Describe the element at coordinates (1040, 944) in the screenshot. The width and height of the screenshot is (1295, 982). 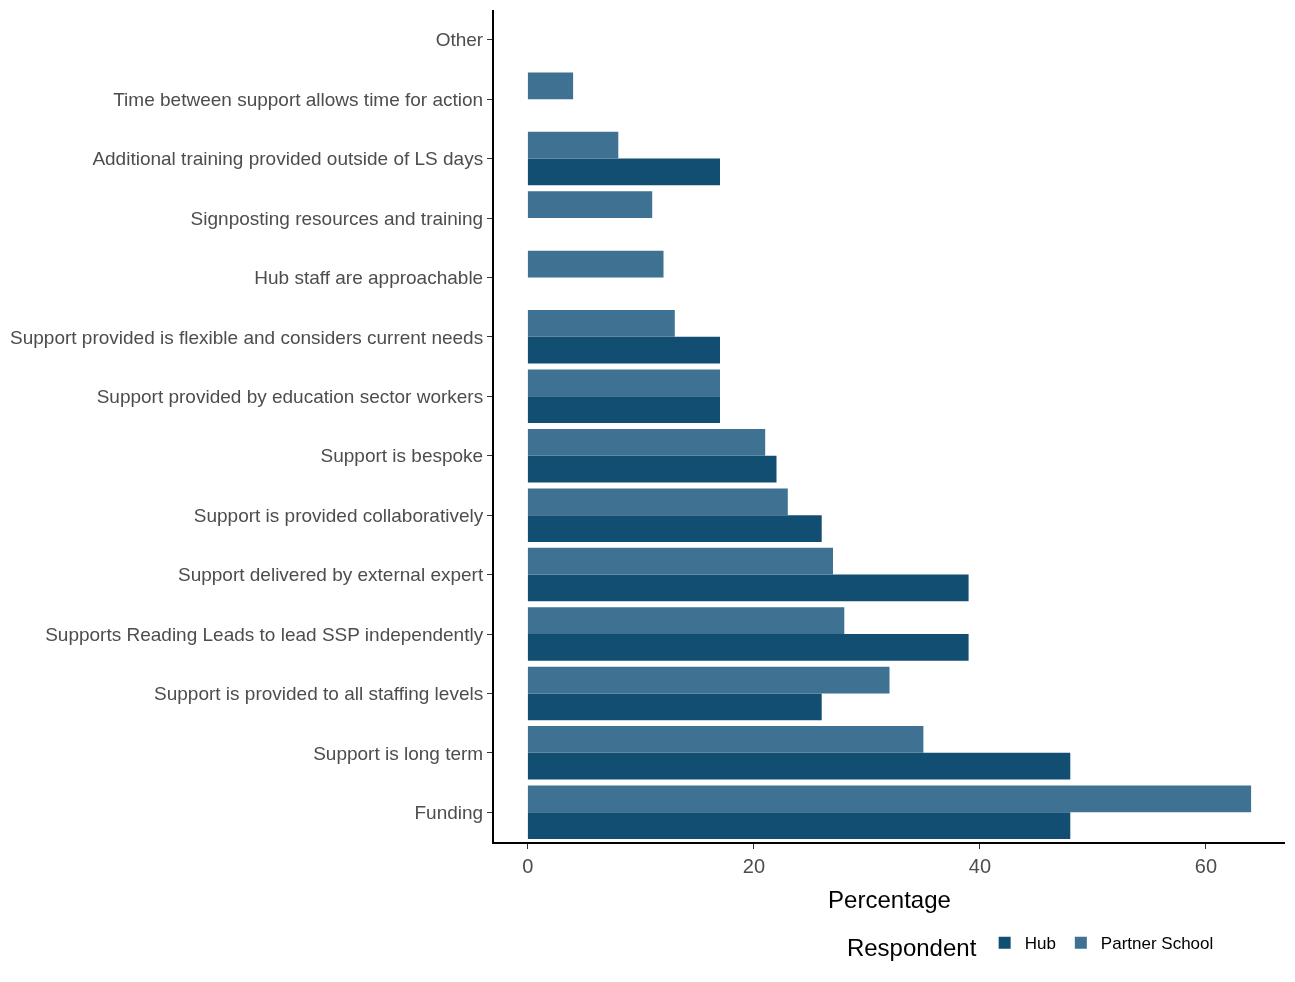
I see `legend-label: Hub` at that location.